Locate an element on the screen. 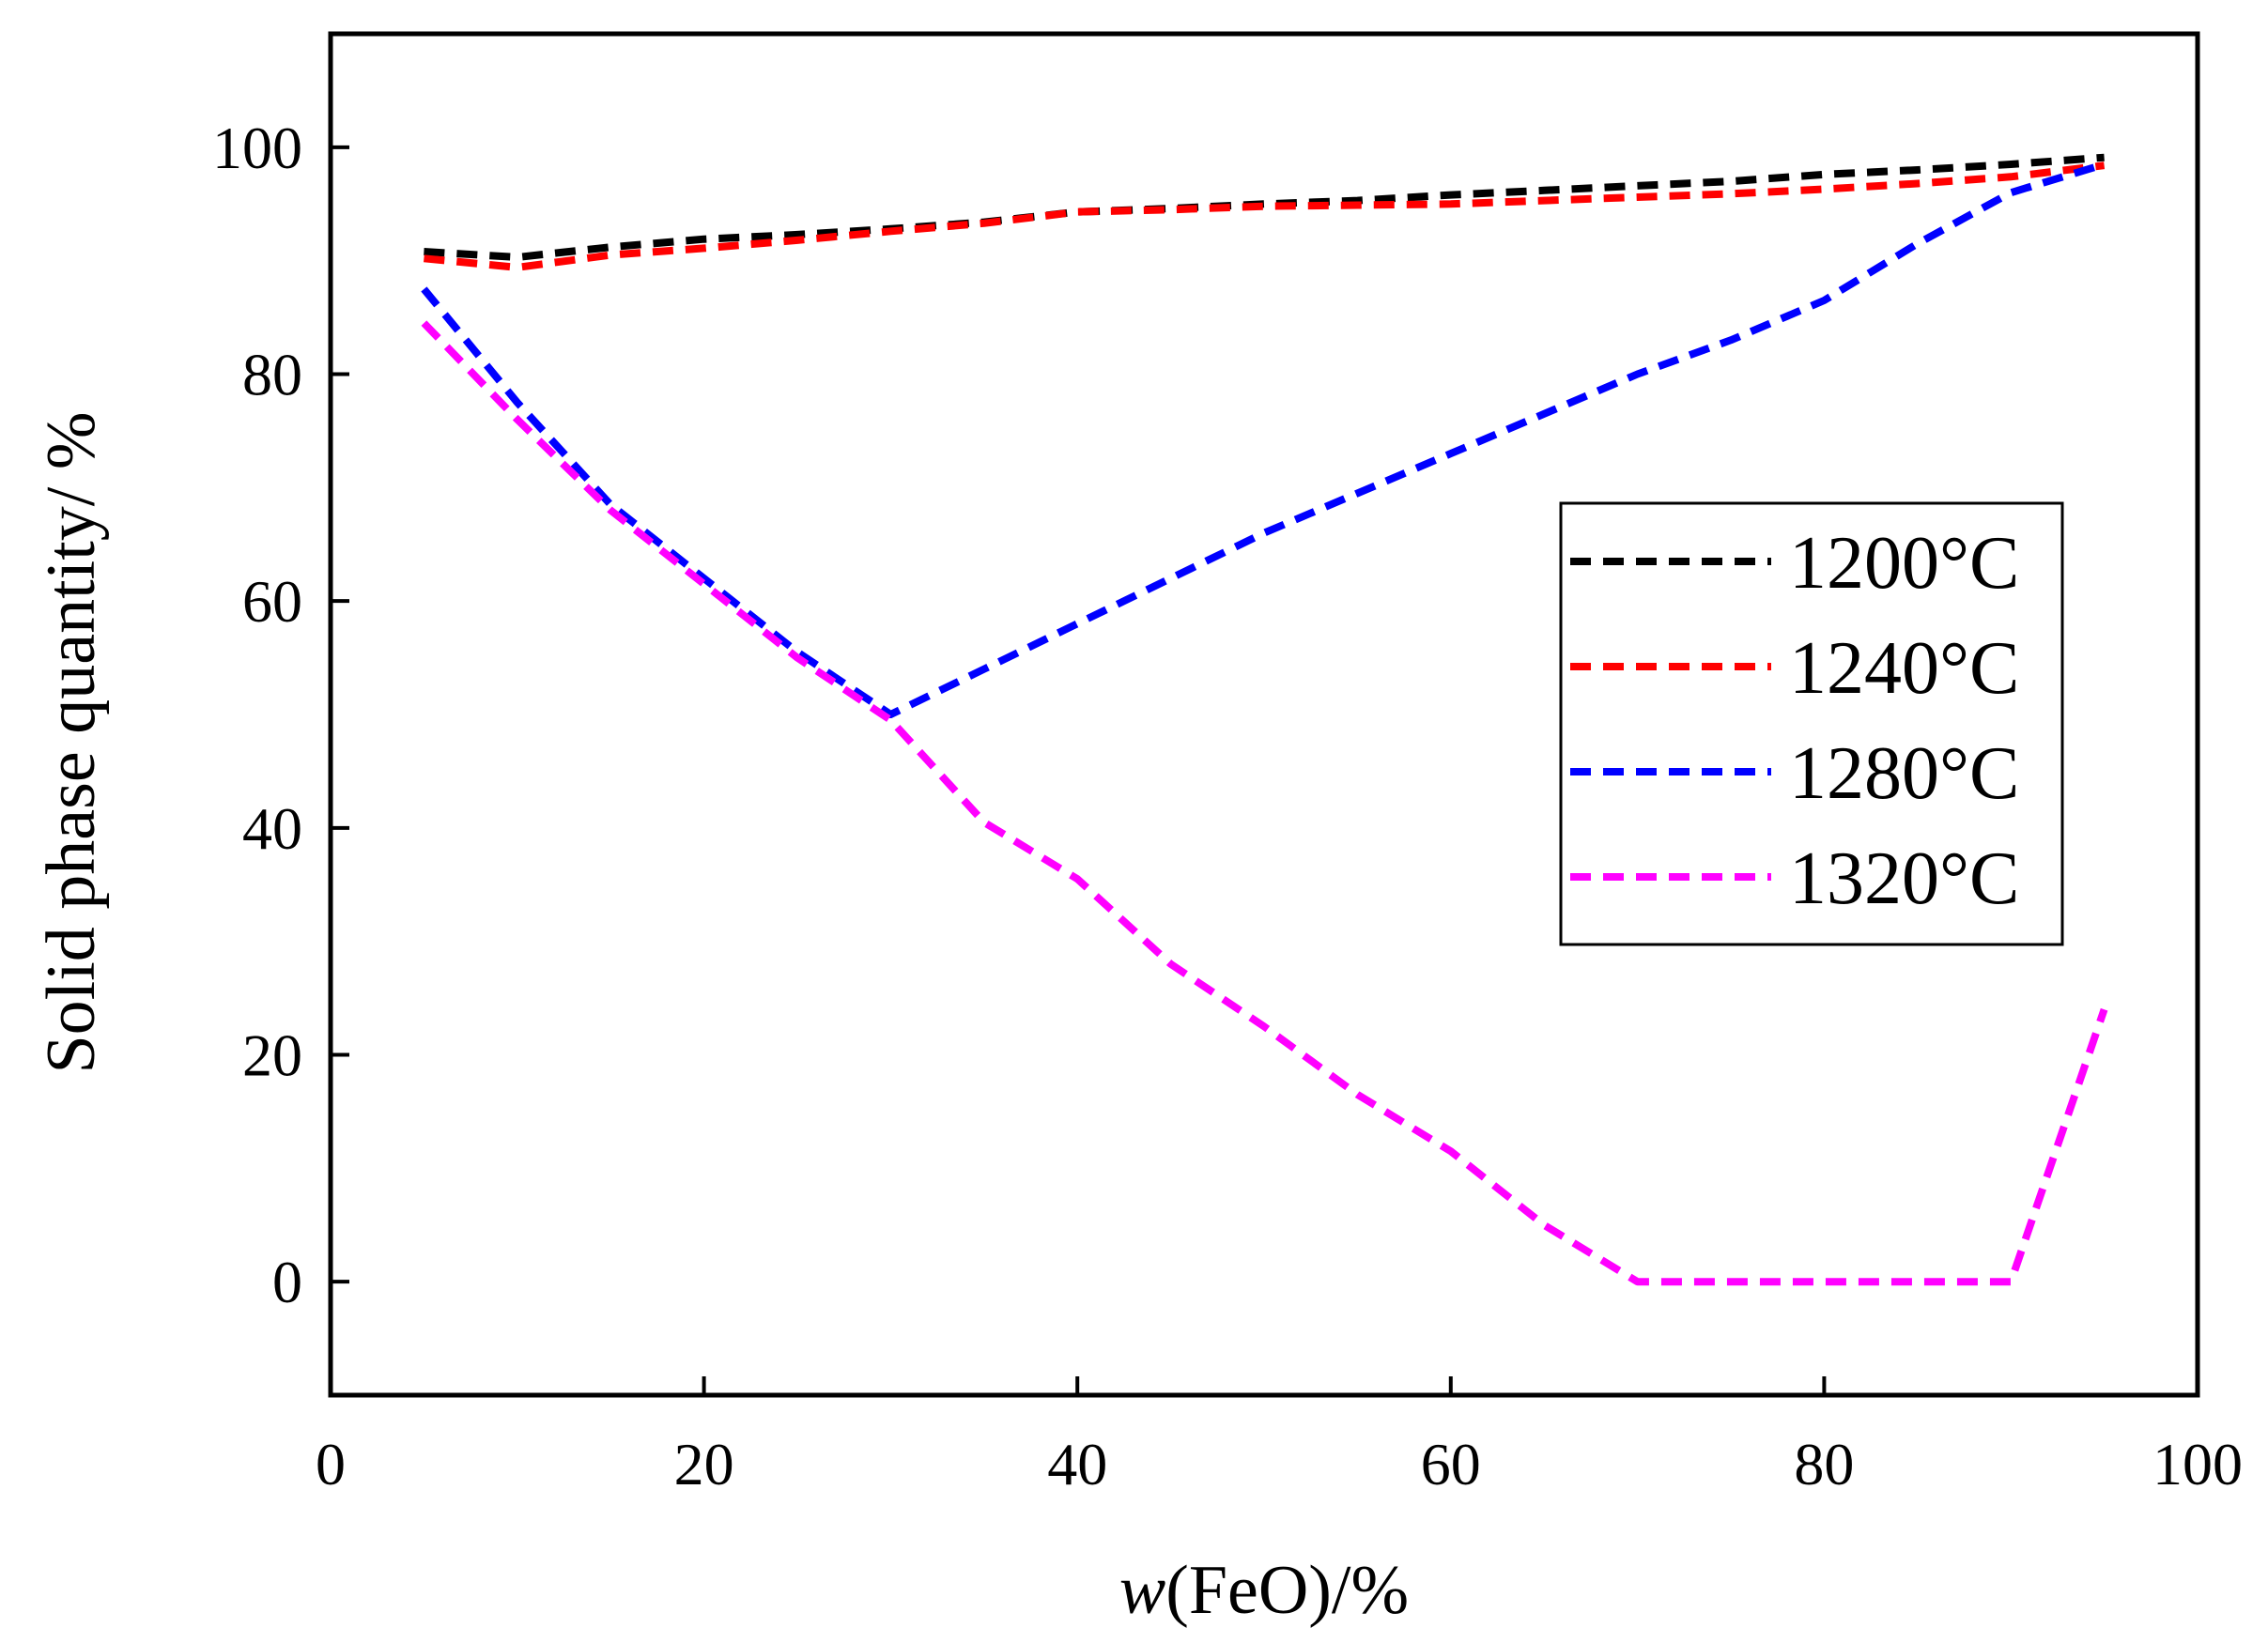 This screenshot has width=2268, height=1643. x-axis-title-rest: (FeO)/% is located at coordinates (1287, 1590).